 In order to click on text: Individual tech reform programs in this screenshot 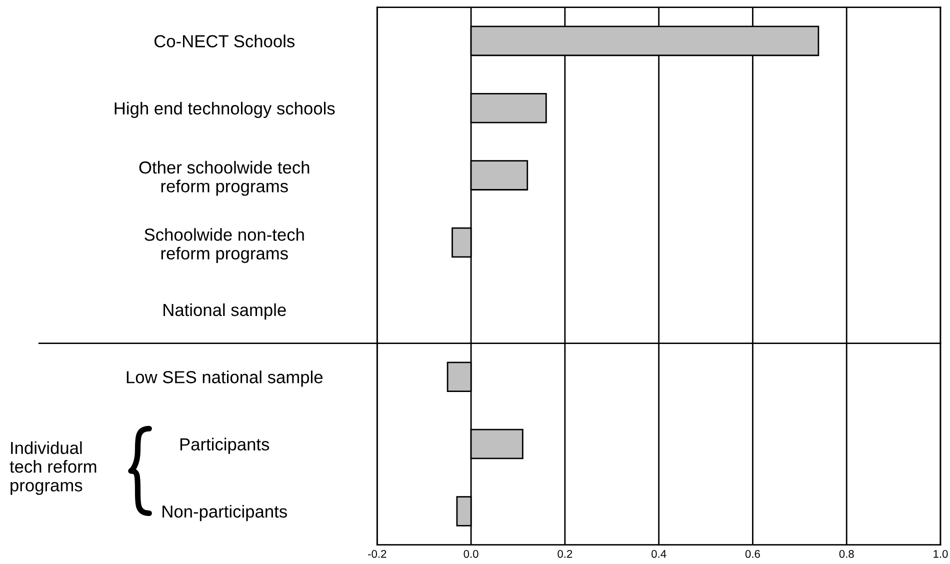, I will do `click(53, 468)`.